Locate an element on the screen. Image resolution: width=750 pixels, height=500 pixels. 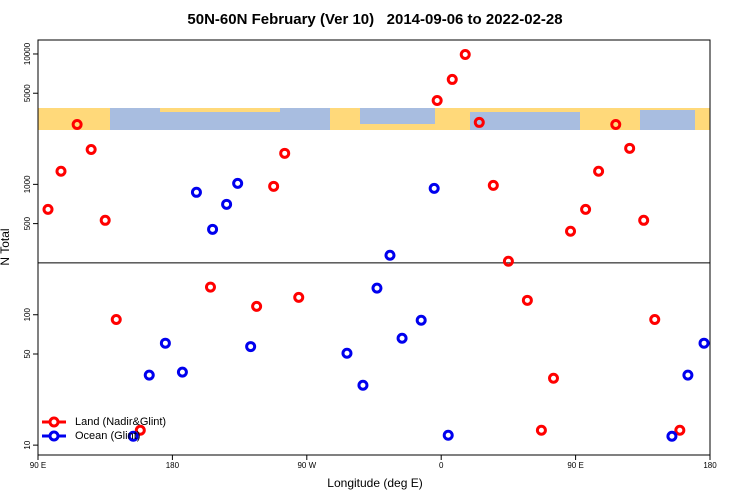
y-axis-label: N Total is located at coordinates (6, 246).